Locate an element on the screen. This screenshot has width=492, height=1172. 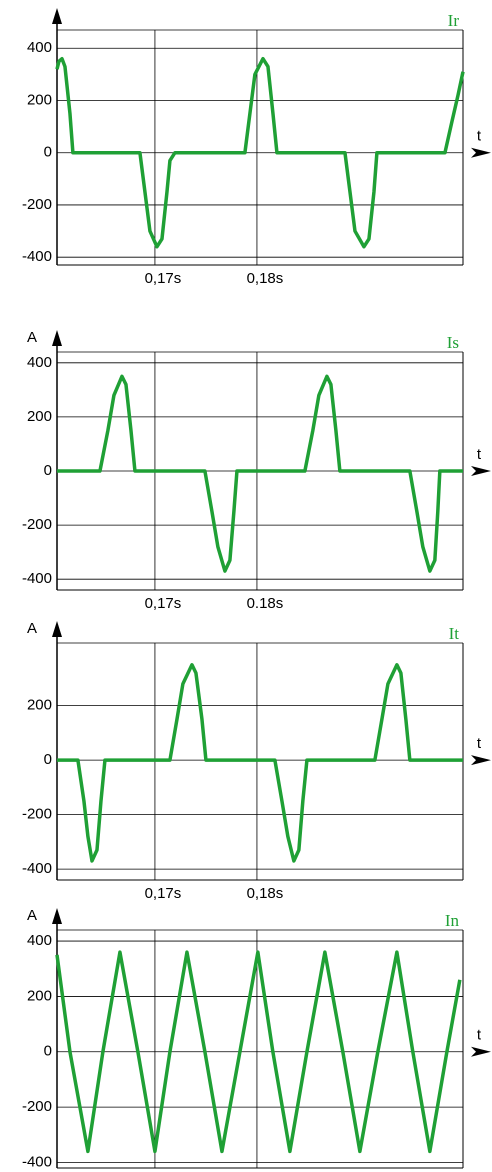
x-tick-label: 0.18s is located at coordinates (265, 603).